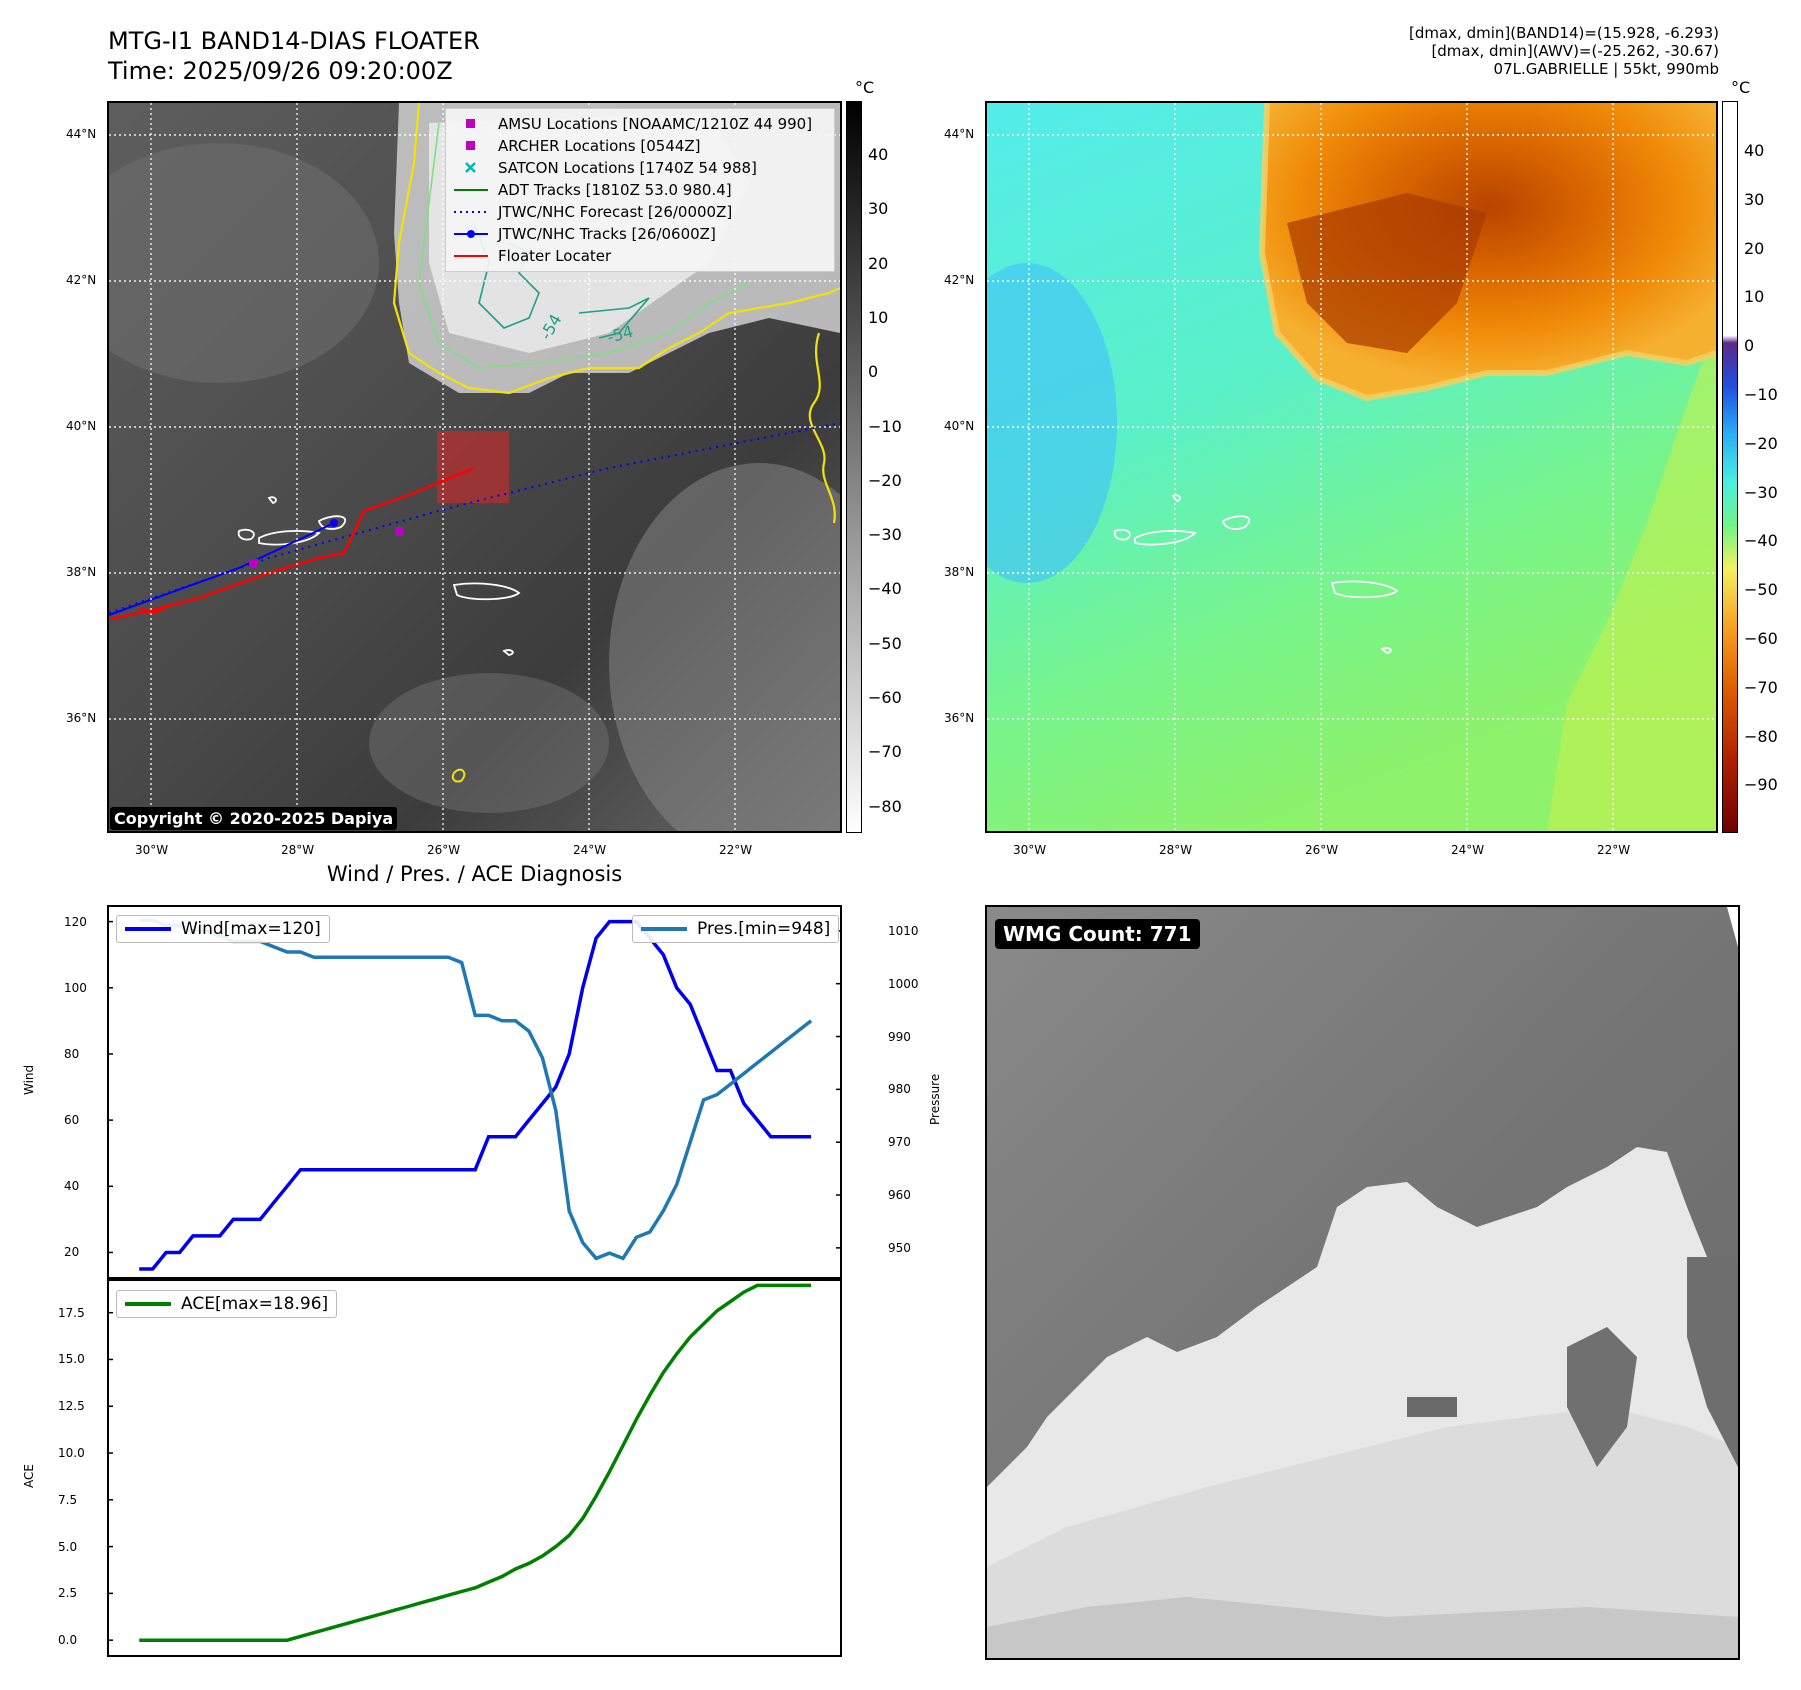 This screenshot has height=1690, width=1801. What do you see at coordinates (899, 1195) in the screenshot?
I see `pressure-tick-label: 960` at bounding box center [899, 1195].